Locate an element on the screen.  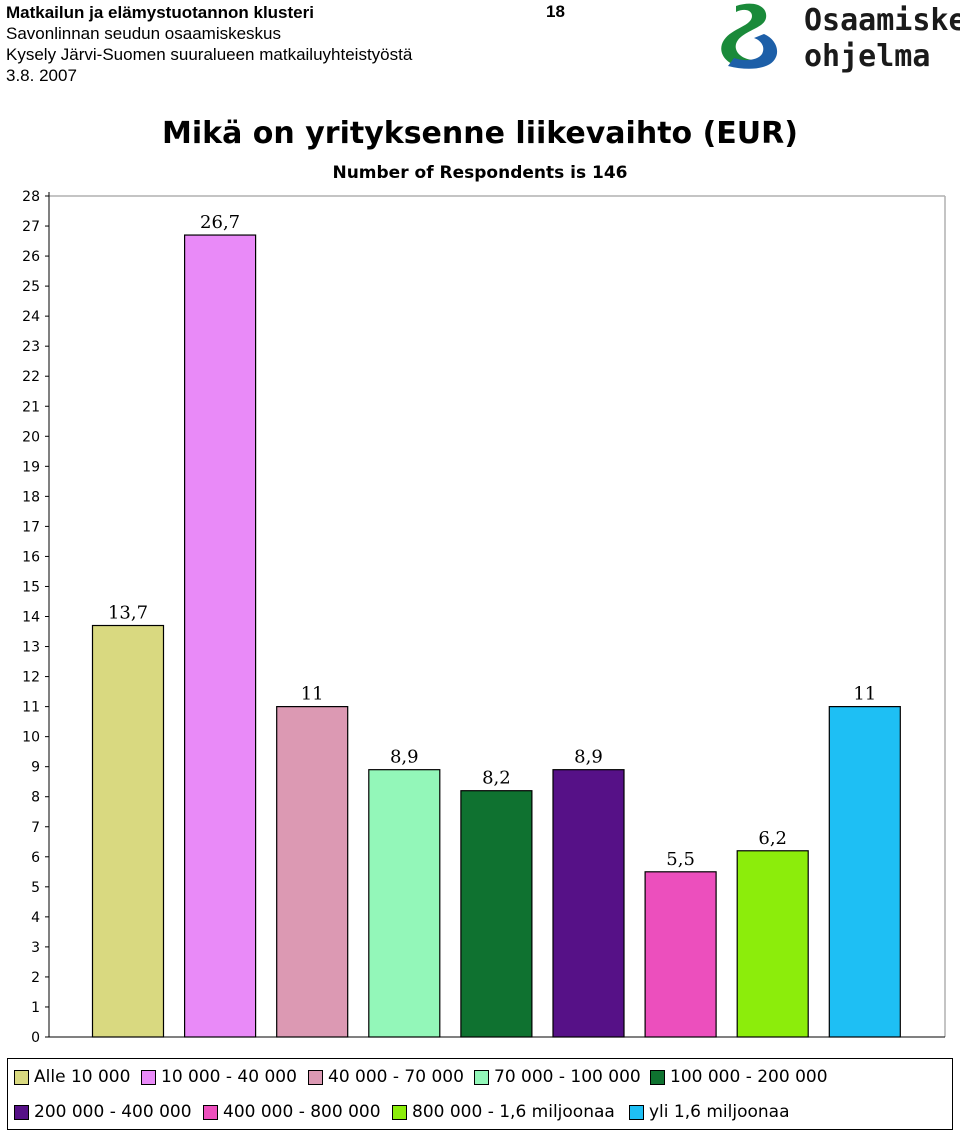
y-tick-label: 1 is located at coordinates (35, 1008).